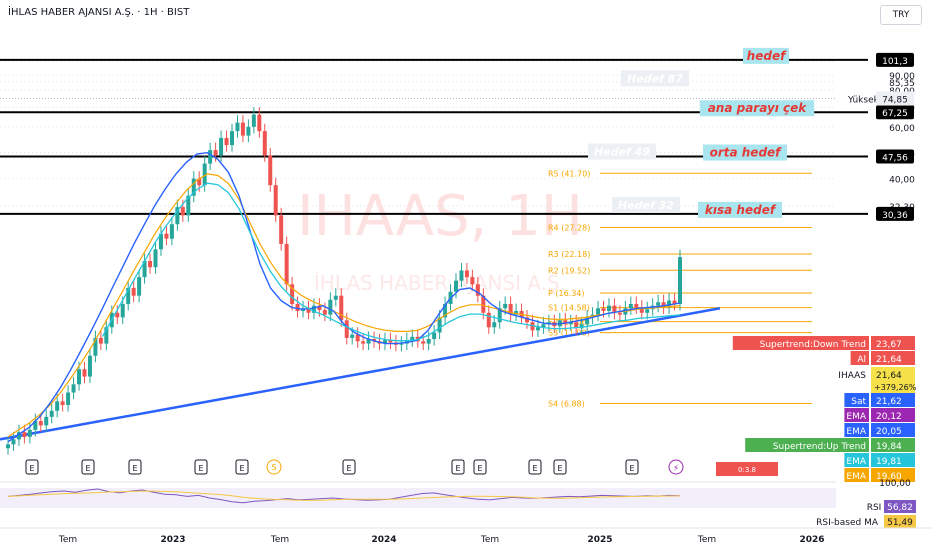 The width and height of the screenshot is (932, 550). I want to click on rsi-ma-value-bg, so click(900, 521).